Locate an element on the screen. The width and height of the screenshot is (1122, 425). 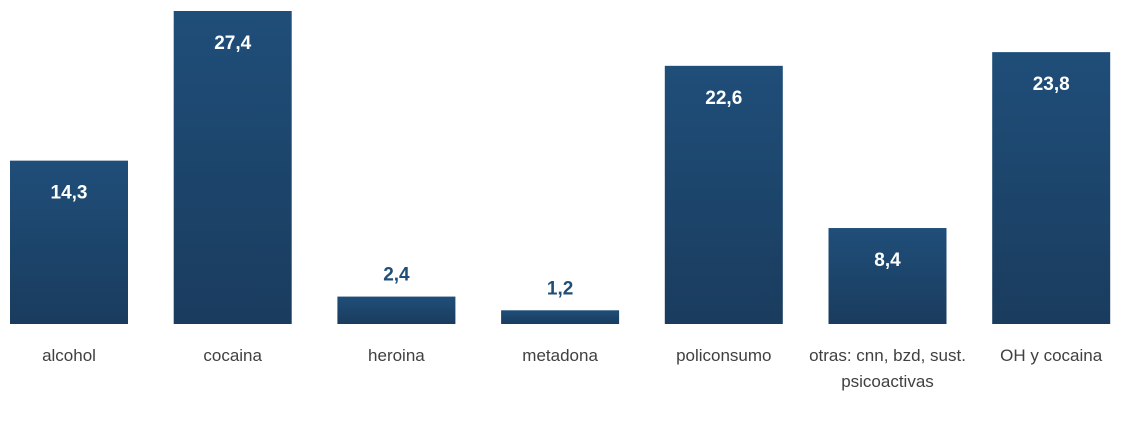
value-label: 14,3 is located at coordinates (69, 193).